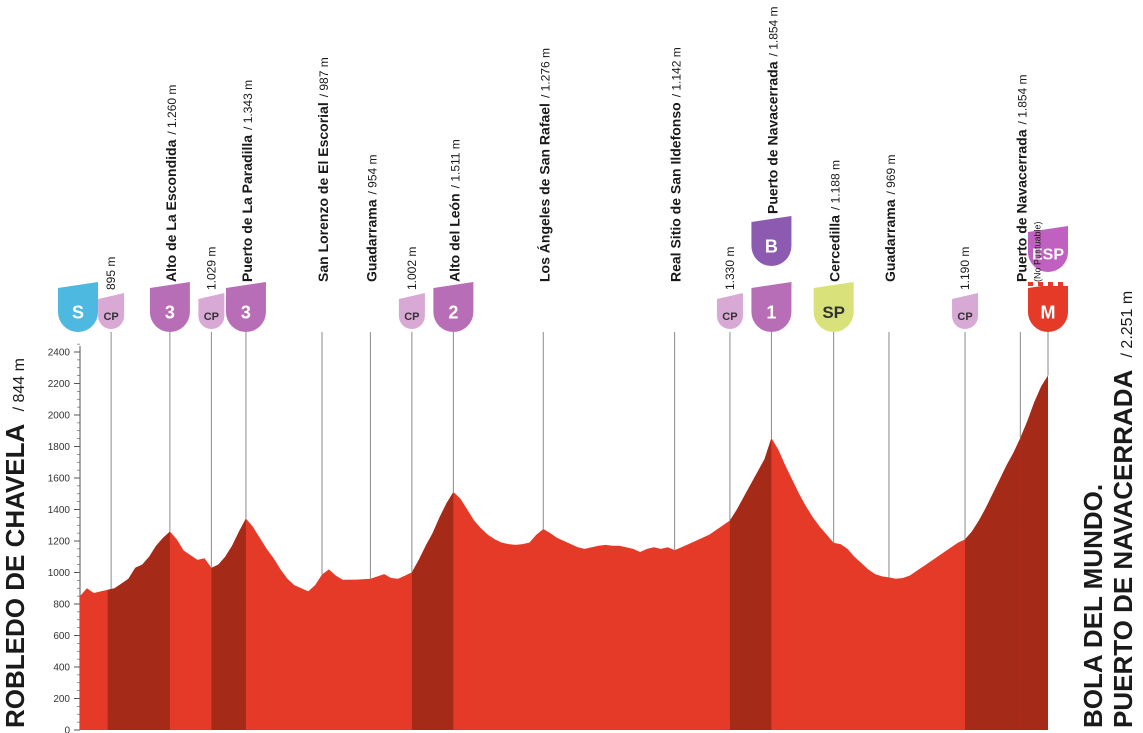 The image size is (1143, 733). I want to click on finish-badge: M, so click(1048, 307).